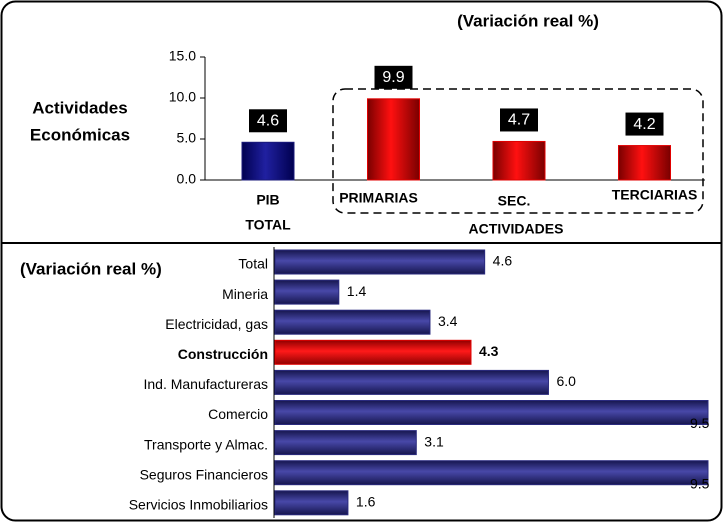 The height and width of the screenshot is (527, 723). What do you see at coordinates (357, 291) in the screenshot?
I see `value-label: 1.4` at bounding box center [357, 291].